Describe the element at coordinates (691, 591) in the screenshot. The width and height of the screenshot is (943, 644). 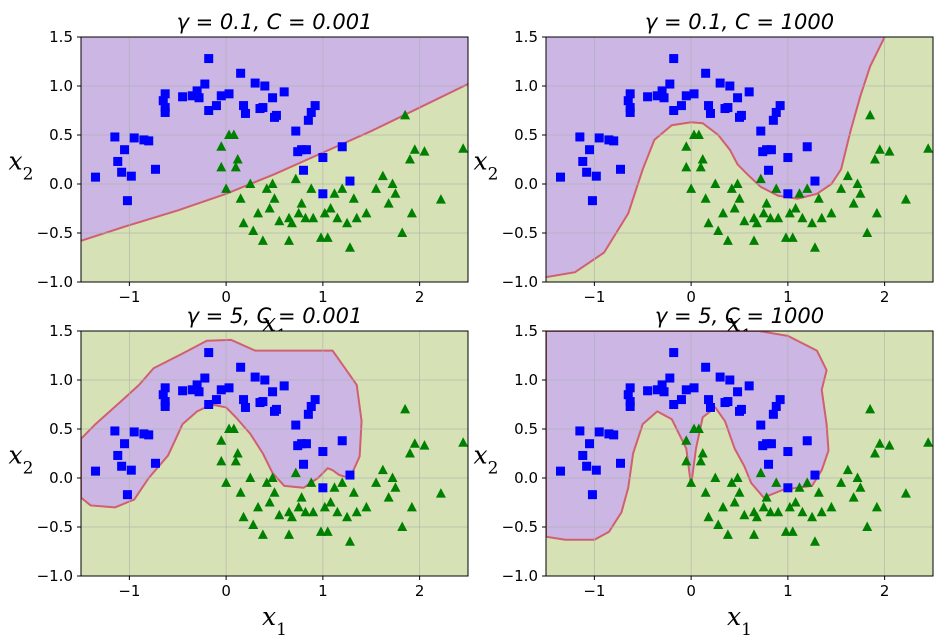
I see `x-tick-label: 0` at that location.